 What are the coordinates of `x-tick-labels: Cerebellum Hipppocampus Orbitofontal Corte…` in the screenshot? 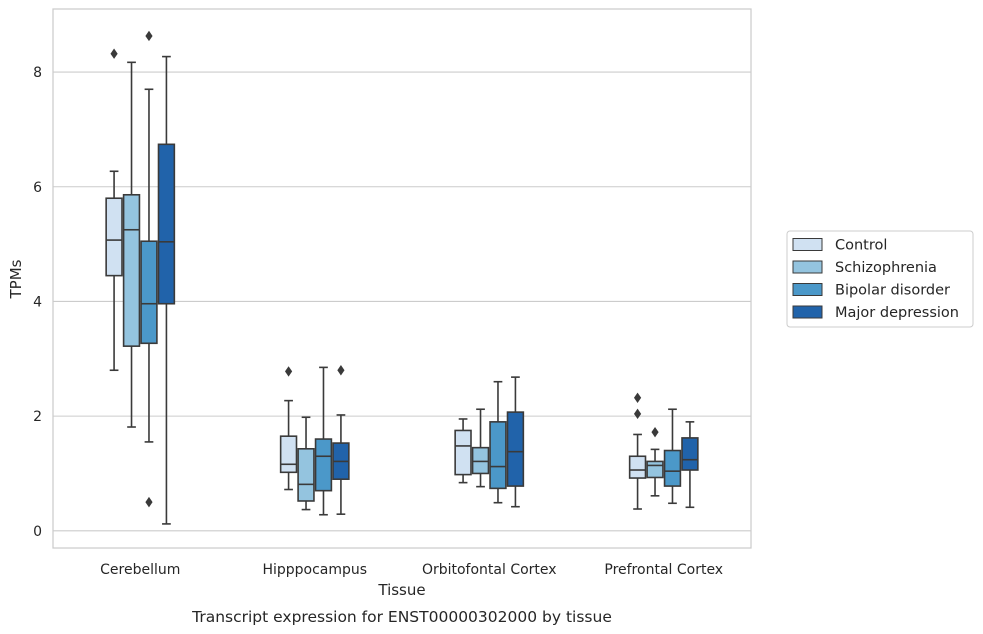 It's located at (411, 570).